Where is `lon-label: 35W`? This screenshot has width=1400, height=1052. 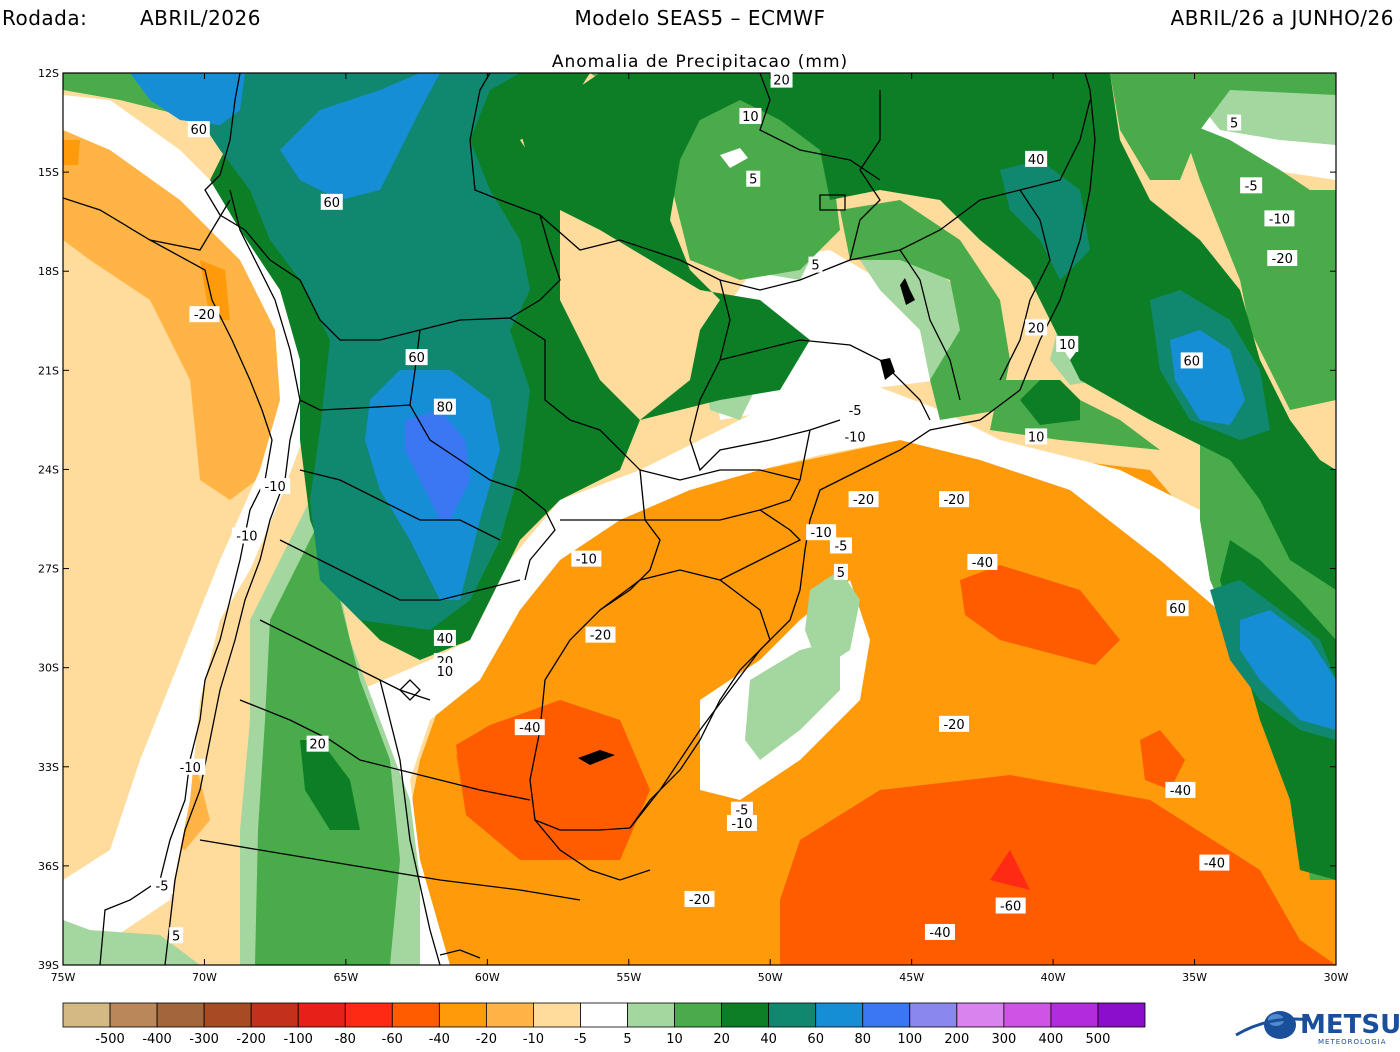
lon-label: 35W is located at coordinates (1194, 977).